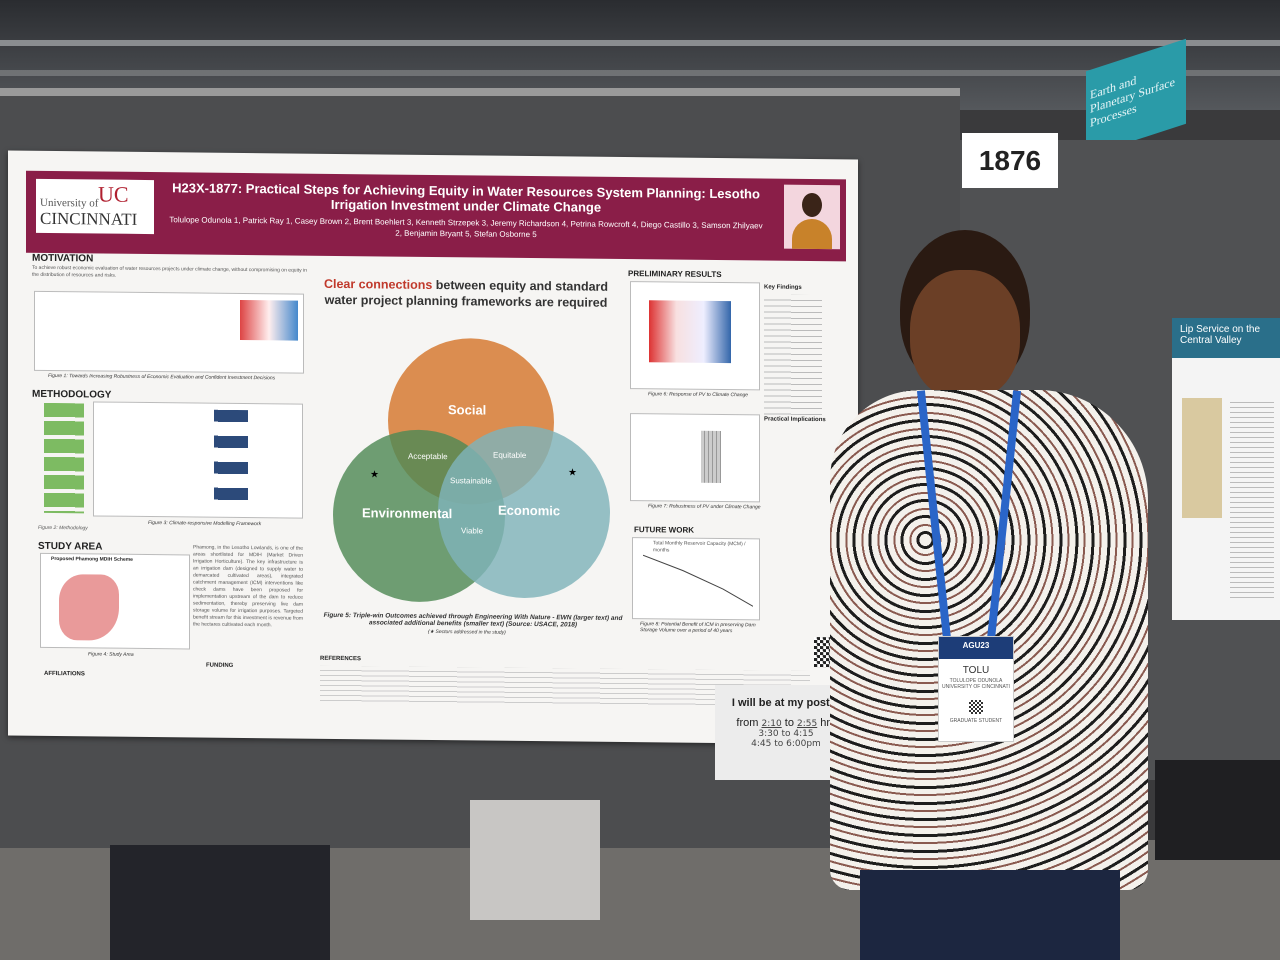  I want to click on label-sustainable: Sustainable, so click(471, 481).